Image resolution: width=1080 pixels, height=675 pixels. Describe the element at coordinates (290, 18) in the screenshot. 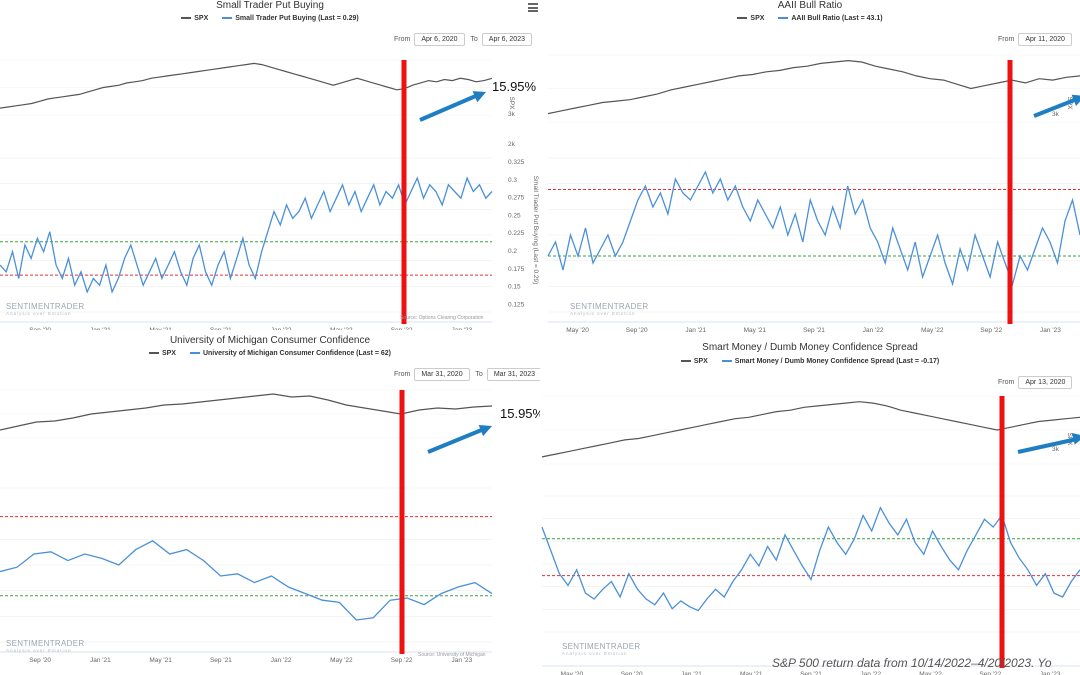

I see `legend-item-series: Small Trader Put Buying (Last = 0.29)` at that location.